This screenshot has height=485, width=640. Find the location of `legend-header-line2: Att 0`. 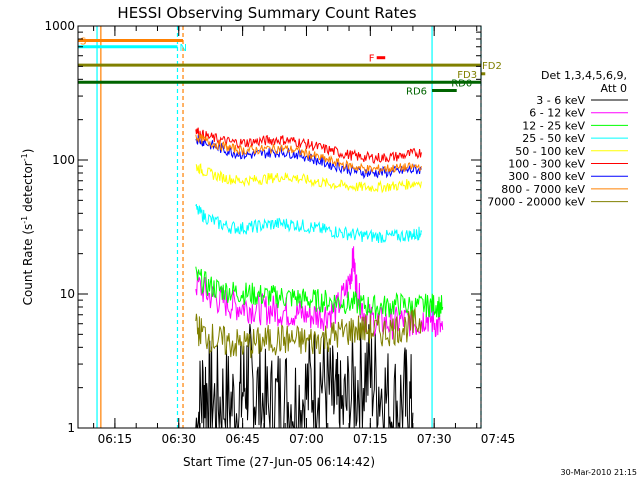

legend-header-line2: Att 0 is located at coordinates (614, 88).